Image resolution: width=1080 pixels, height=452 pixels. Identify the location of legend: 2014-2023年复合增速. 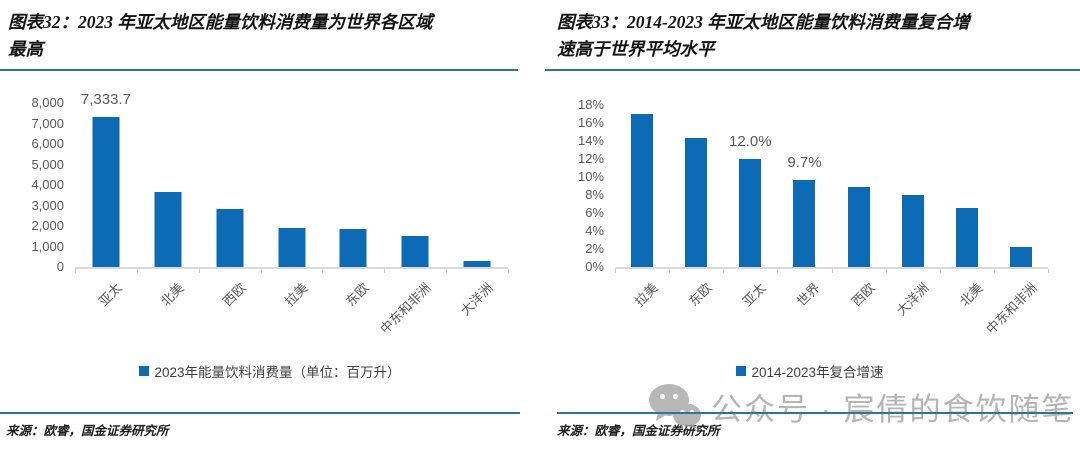
(810, 371).